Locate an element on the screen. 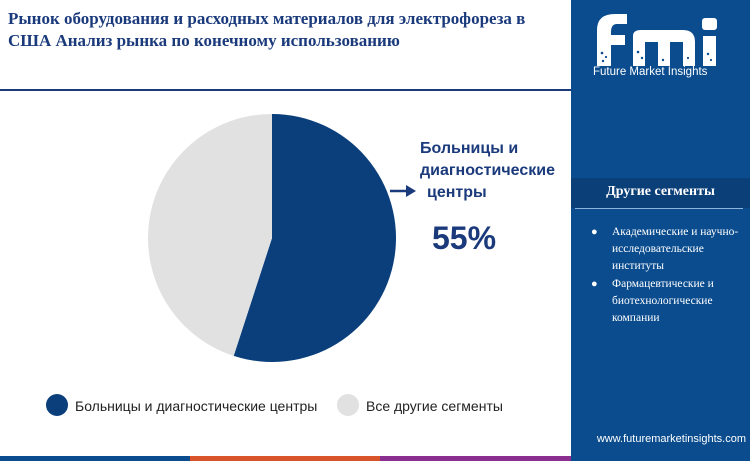 The image size is (750, 461). title-divider is located at coordinates (285, 90).